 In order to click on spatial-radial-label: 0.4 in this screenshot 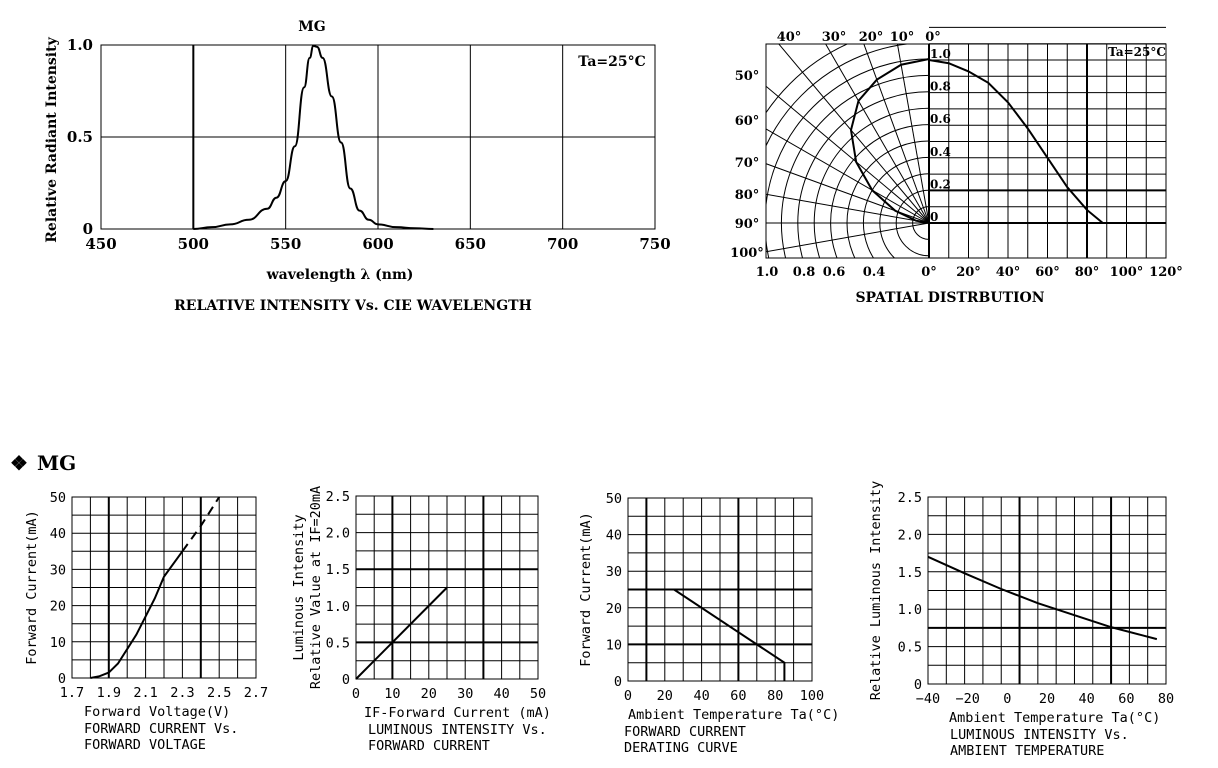, I will do `click(874, 272)`.